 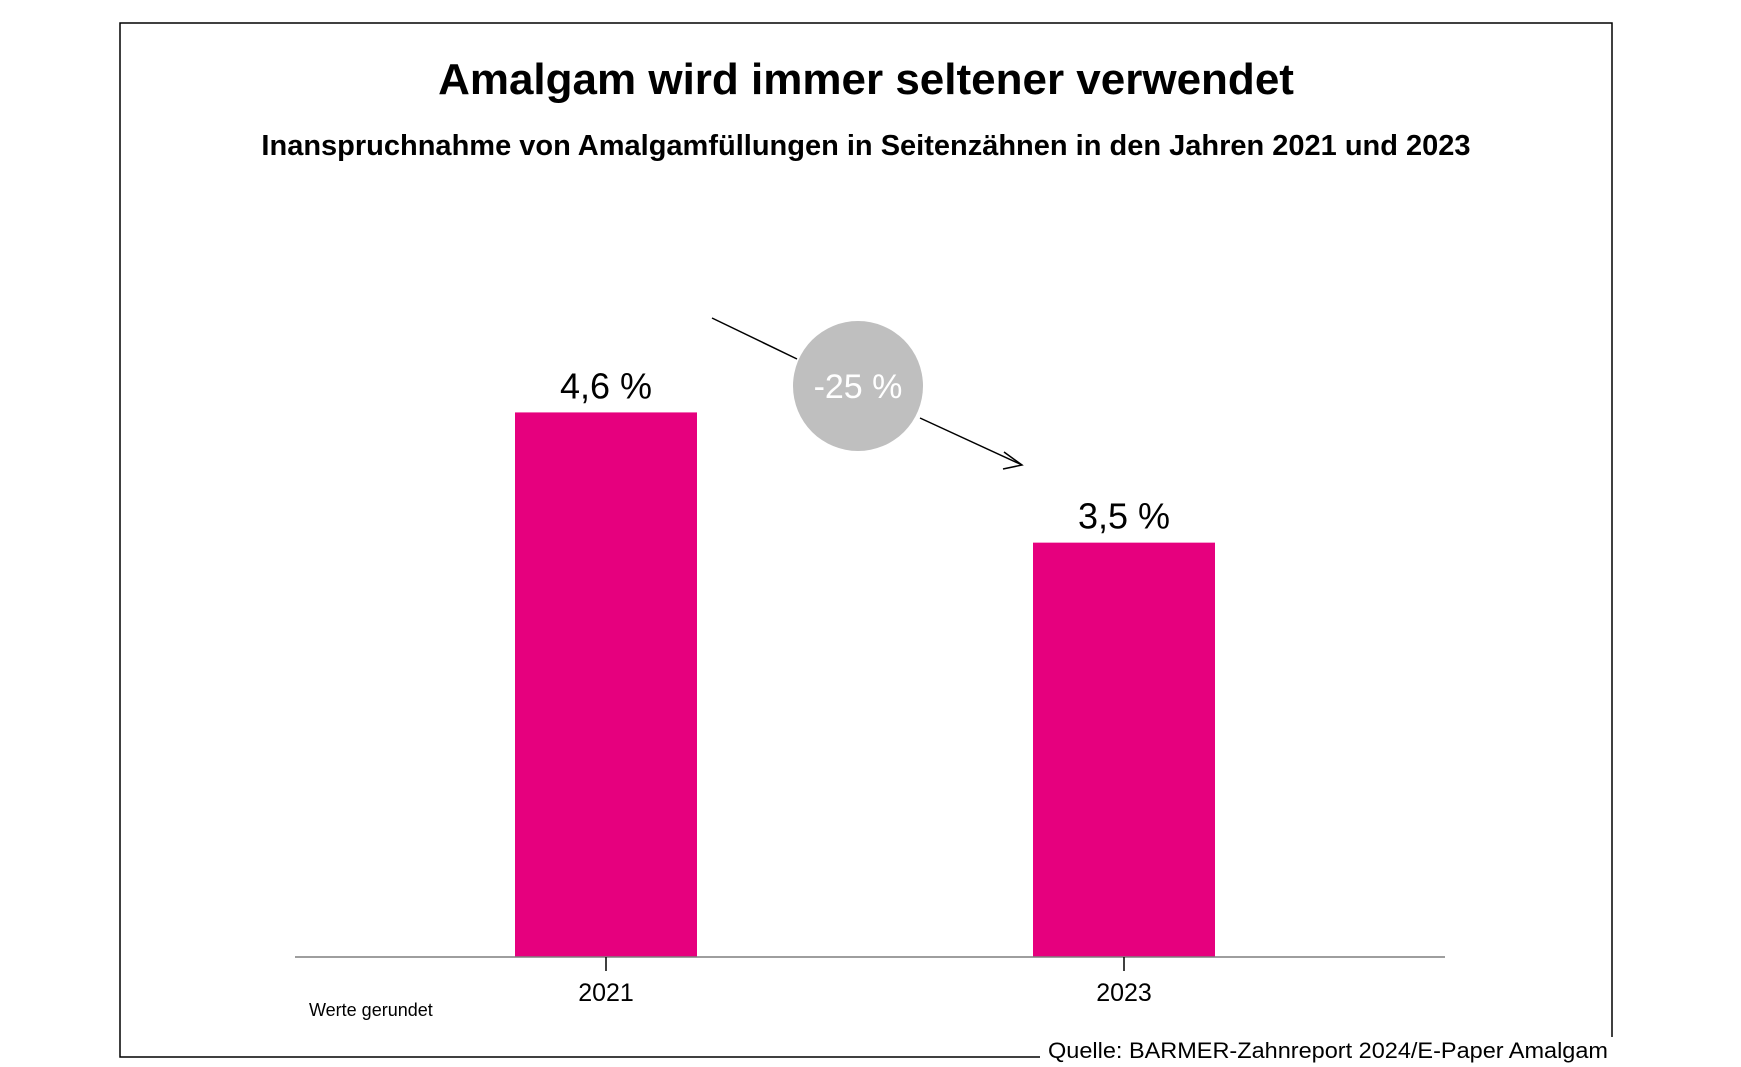 What do you see at coordinates (971, 441) in the screenshot?
I see `change-arrow-line-lower` at bounding box center [971, 441].